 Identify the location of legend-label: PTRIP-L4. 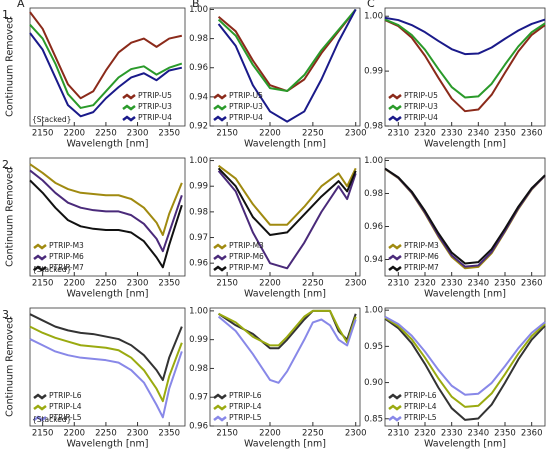
(65, 406).